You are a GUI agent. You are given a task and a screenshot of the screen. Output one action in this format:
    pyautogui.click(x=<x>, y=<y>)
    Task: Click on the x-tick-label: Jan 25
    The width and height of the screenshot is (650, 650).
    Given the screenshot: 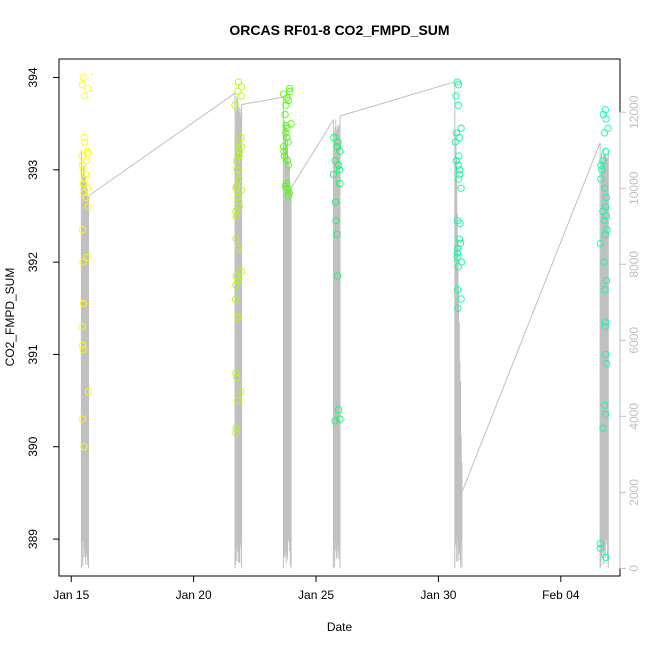 What is the action you would take?
    pyautogui.click(x=316, y=595)
    